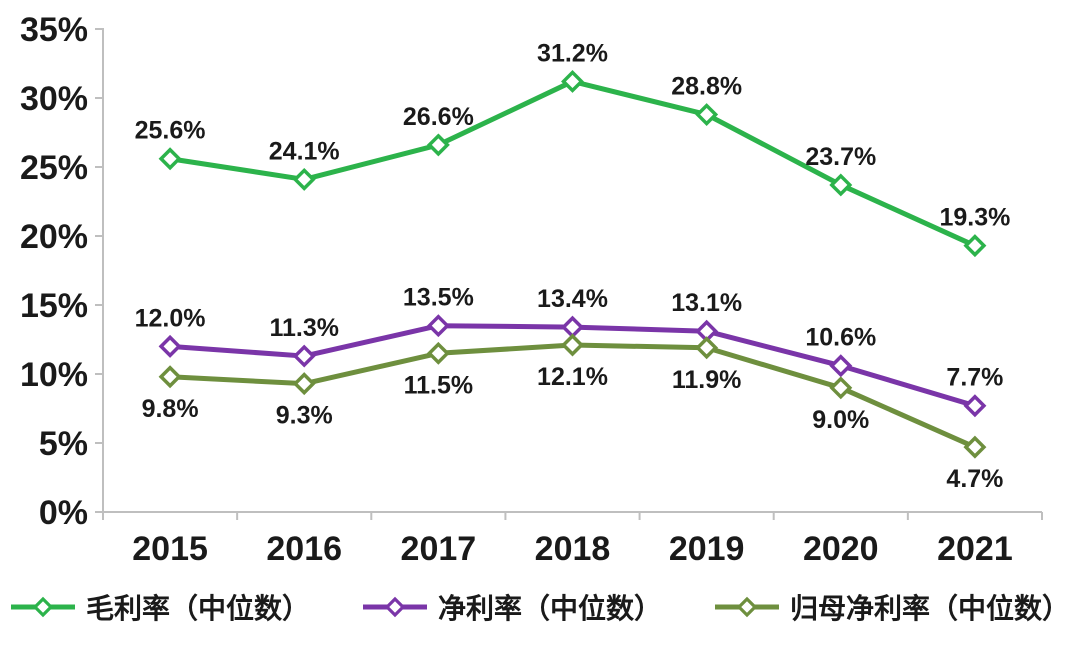 Image resolution: width=1080 pixels, height=645 pixels. I want to click on data-label: 24.1%, so click(304, 151).